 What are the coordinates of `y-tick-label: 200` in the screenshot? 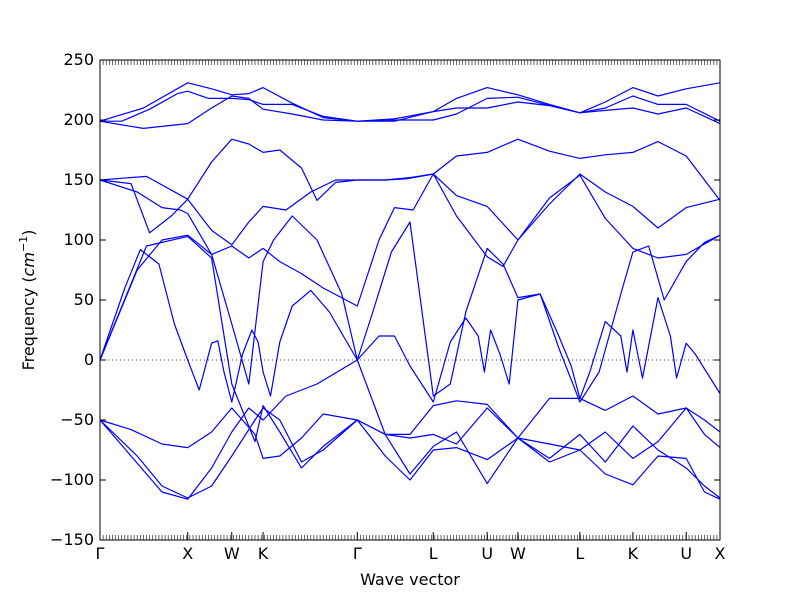 It's located at (78, 119).